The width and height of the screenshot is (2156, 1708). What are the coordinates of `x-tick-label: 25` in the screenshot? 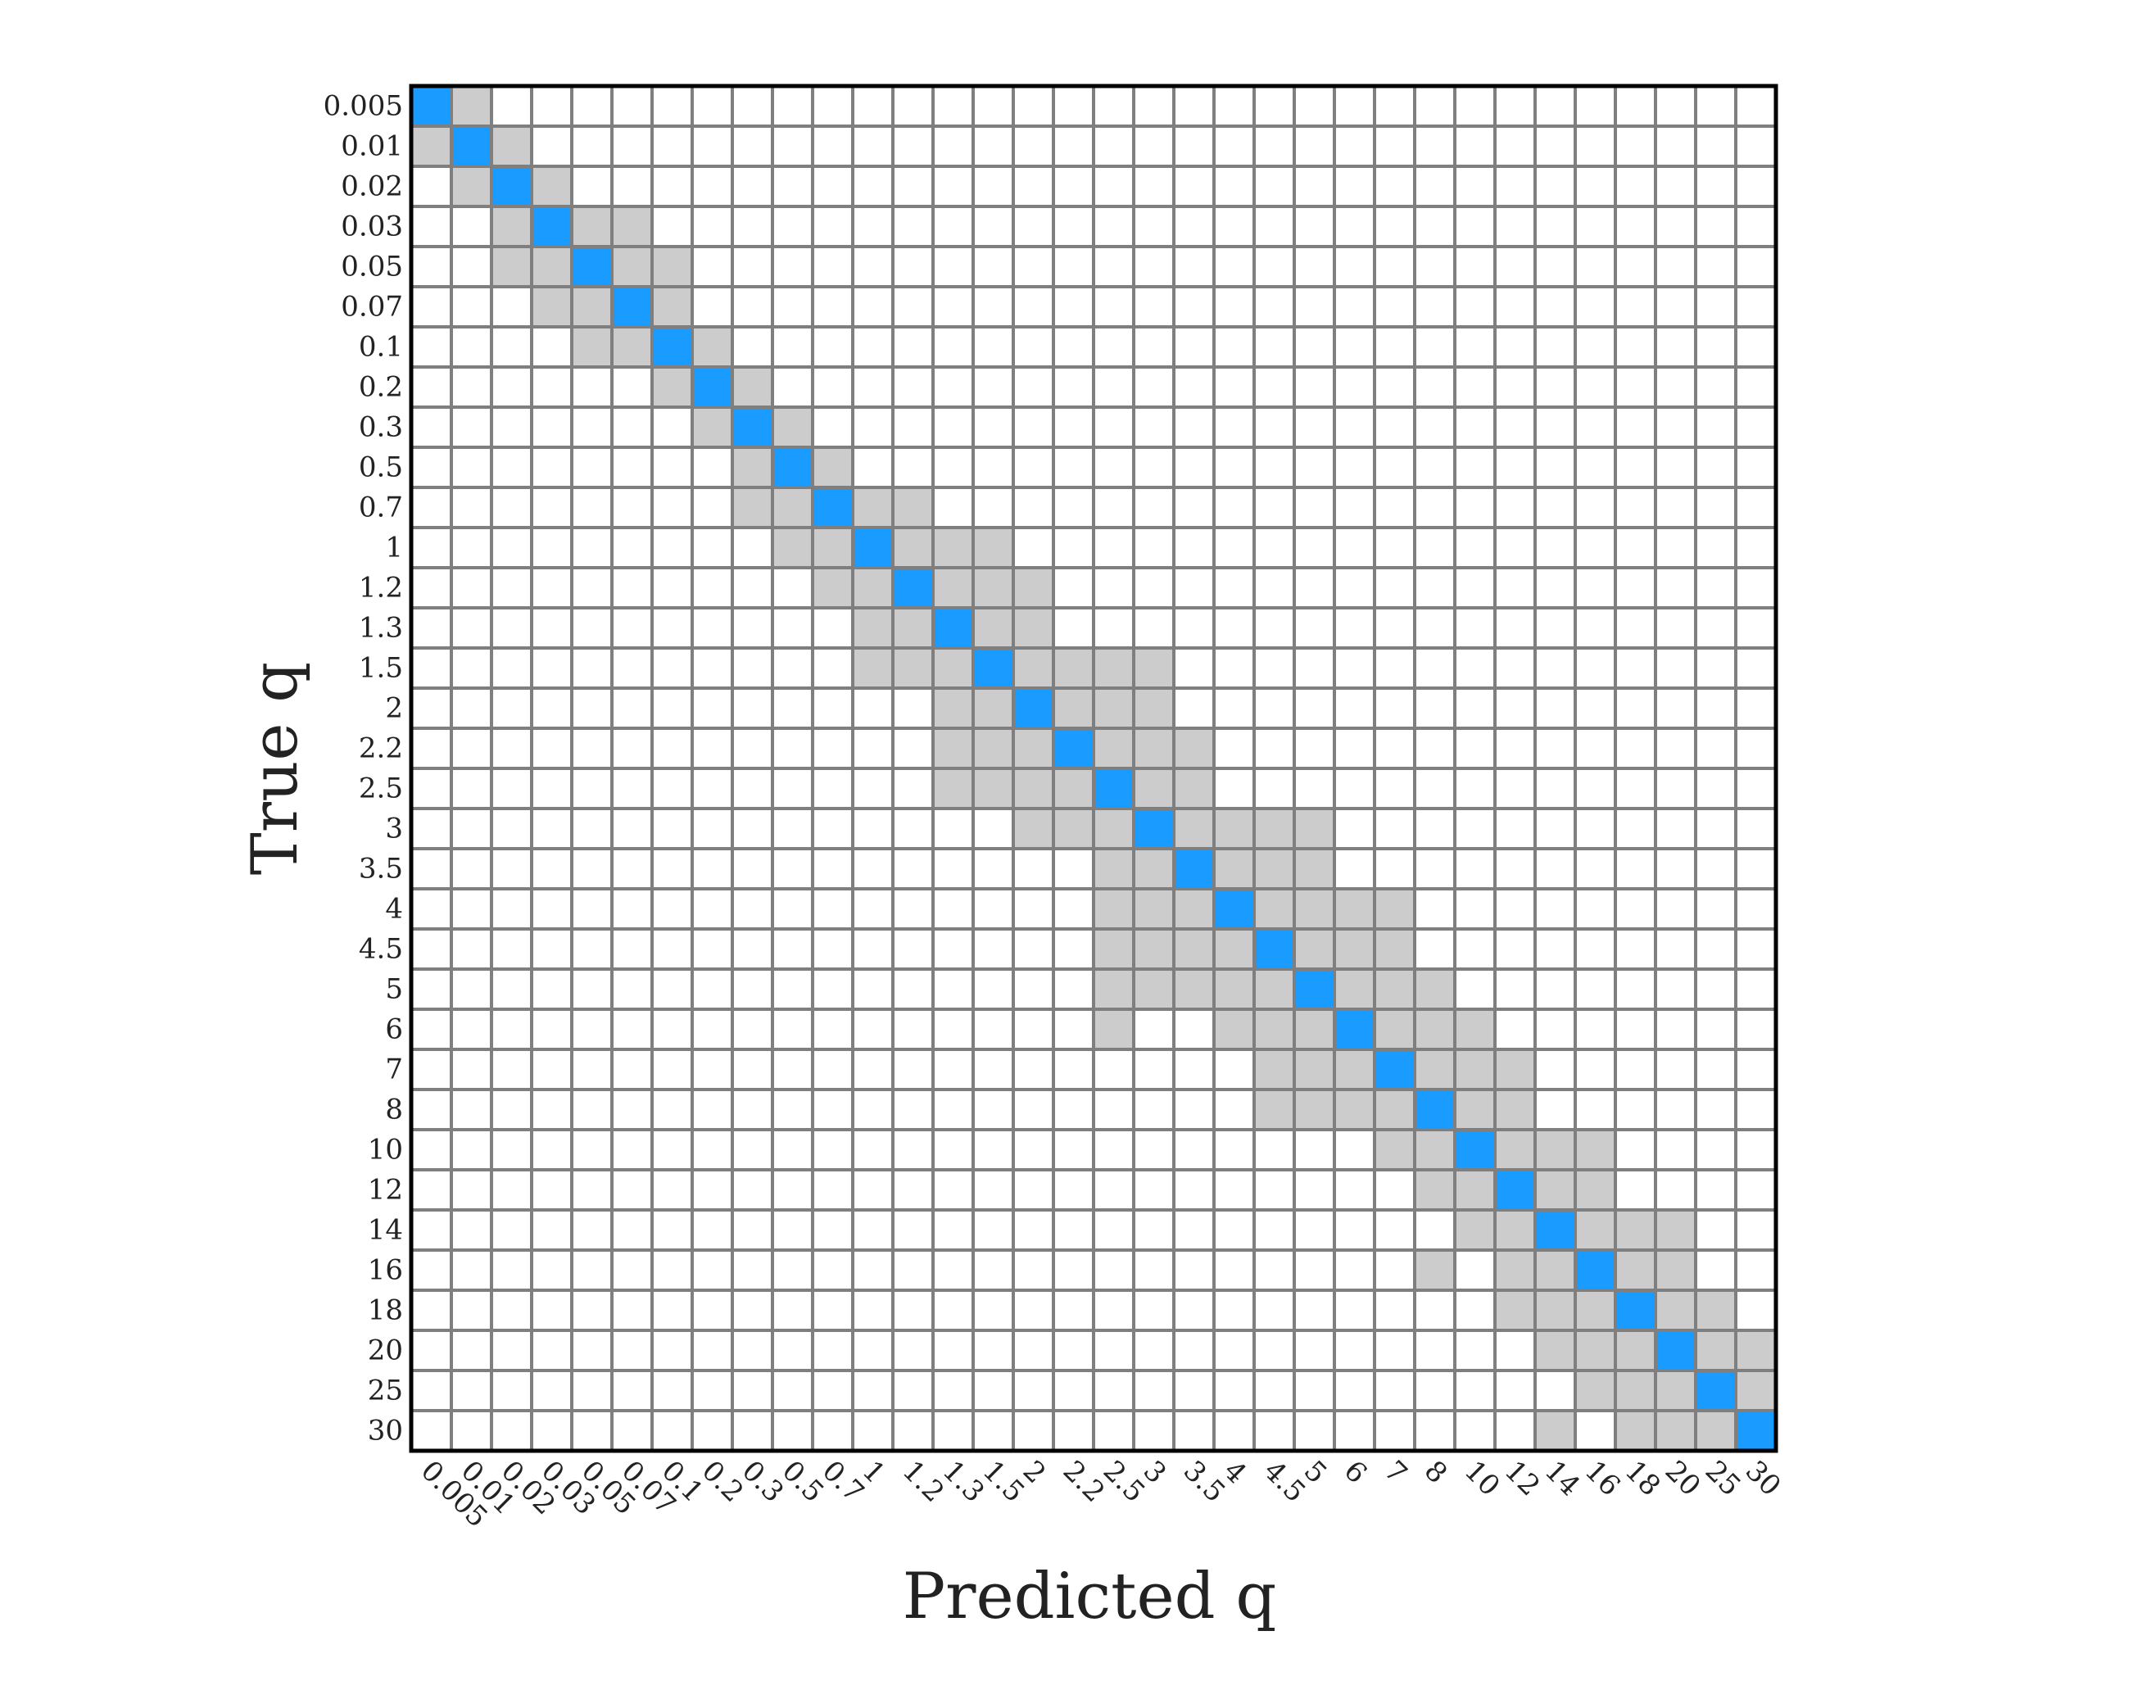 It's located at (1723, 1478).